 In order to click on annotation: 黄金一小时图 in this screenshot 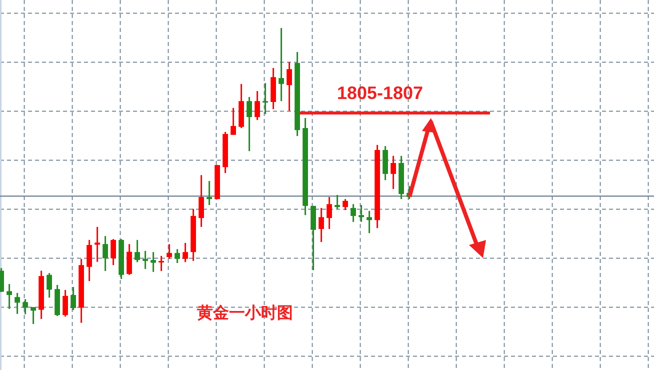, I will do `click(245, 313)`.